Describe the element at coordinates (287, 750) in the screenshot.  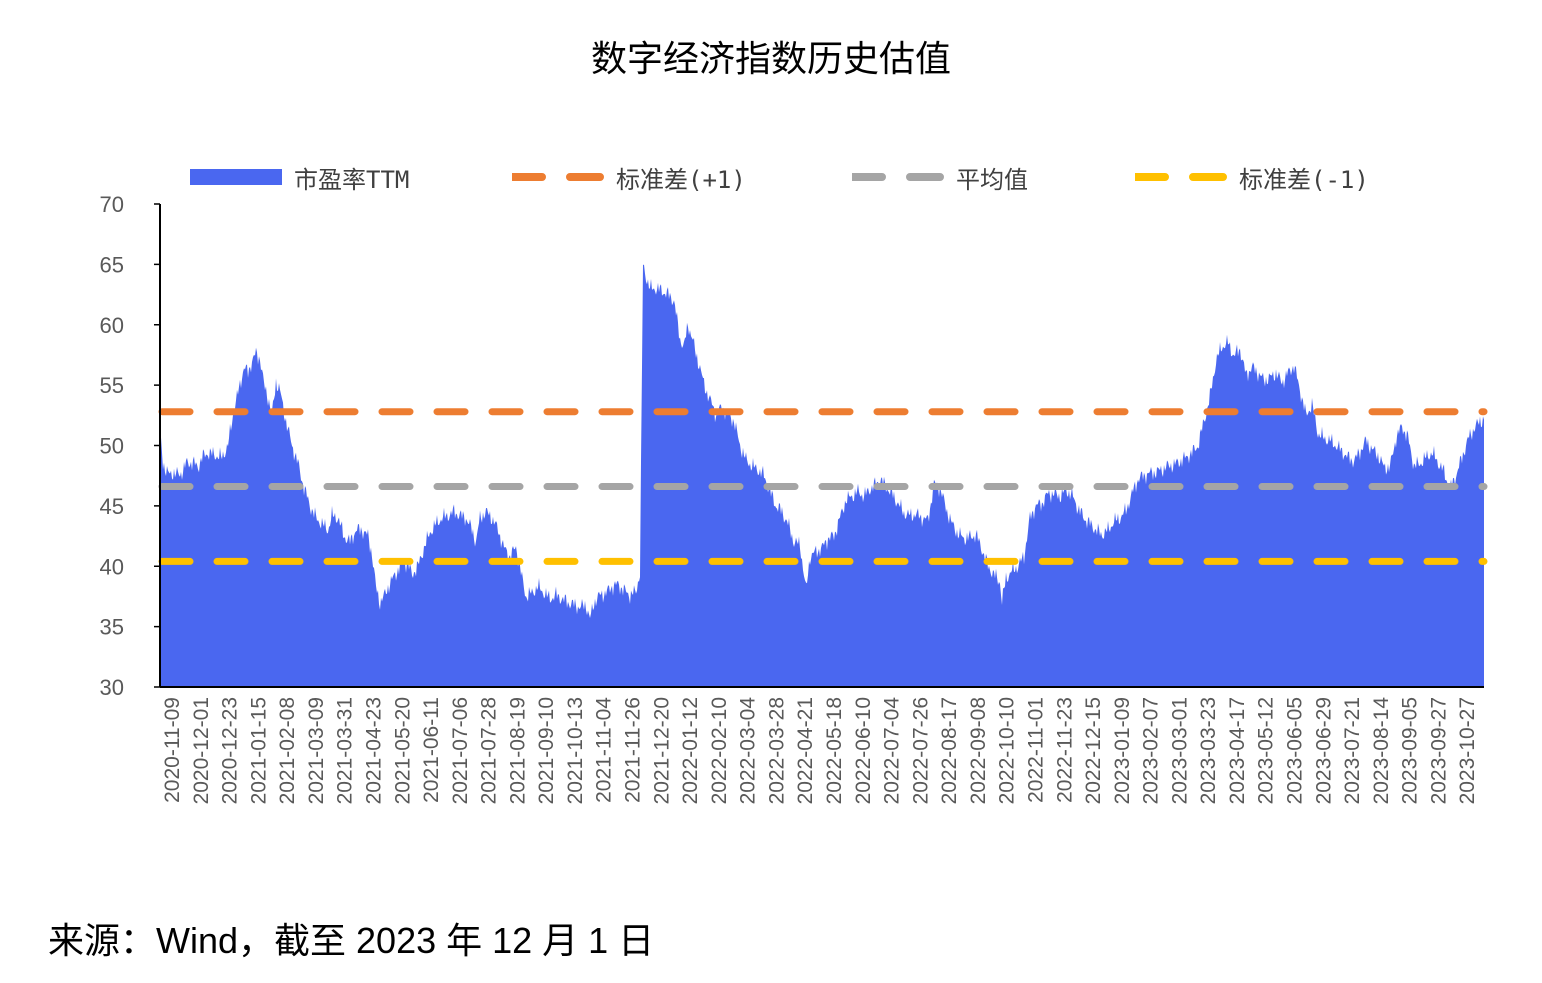
I see `x-tick-label: 2021-02-08` at that location.